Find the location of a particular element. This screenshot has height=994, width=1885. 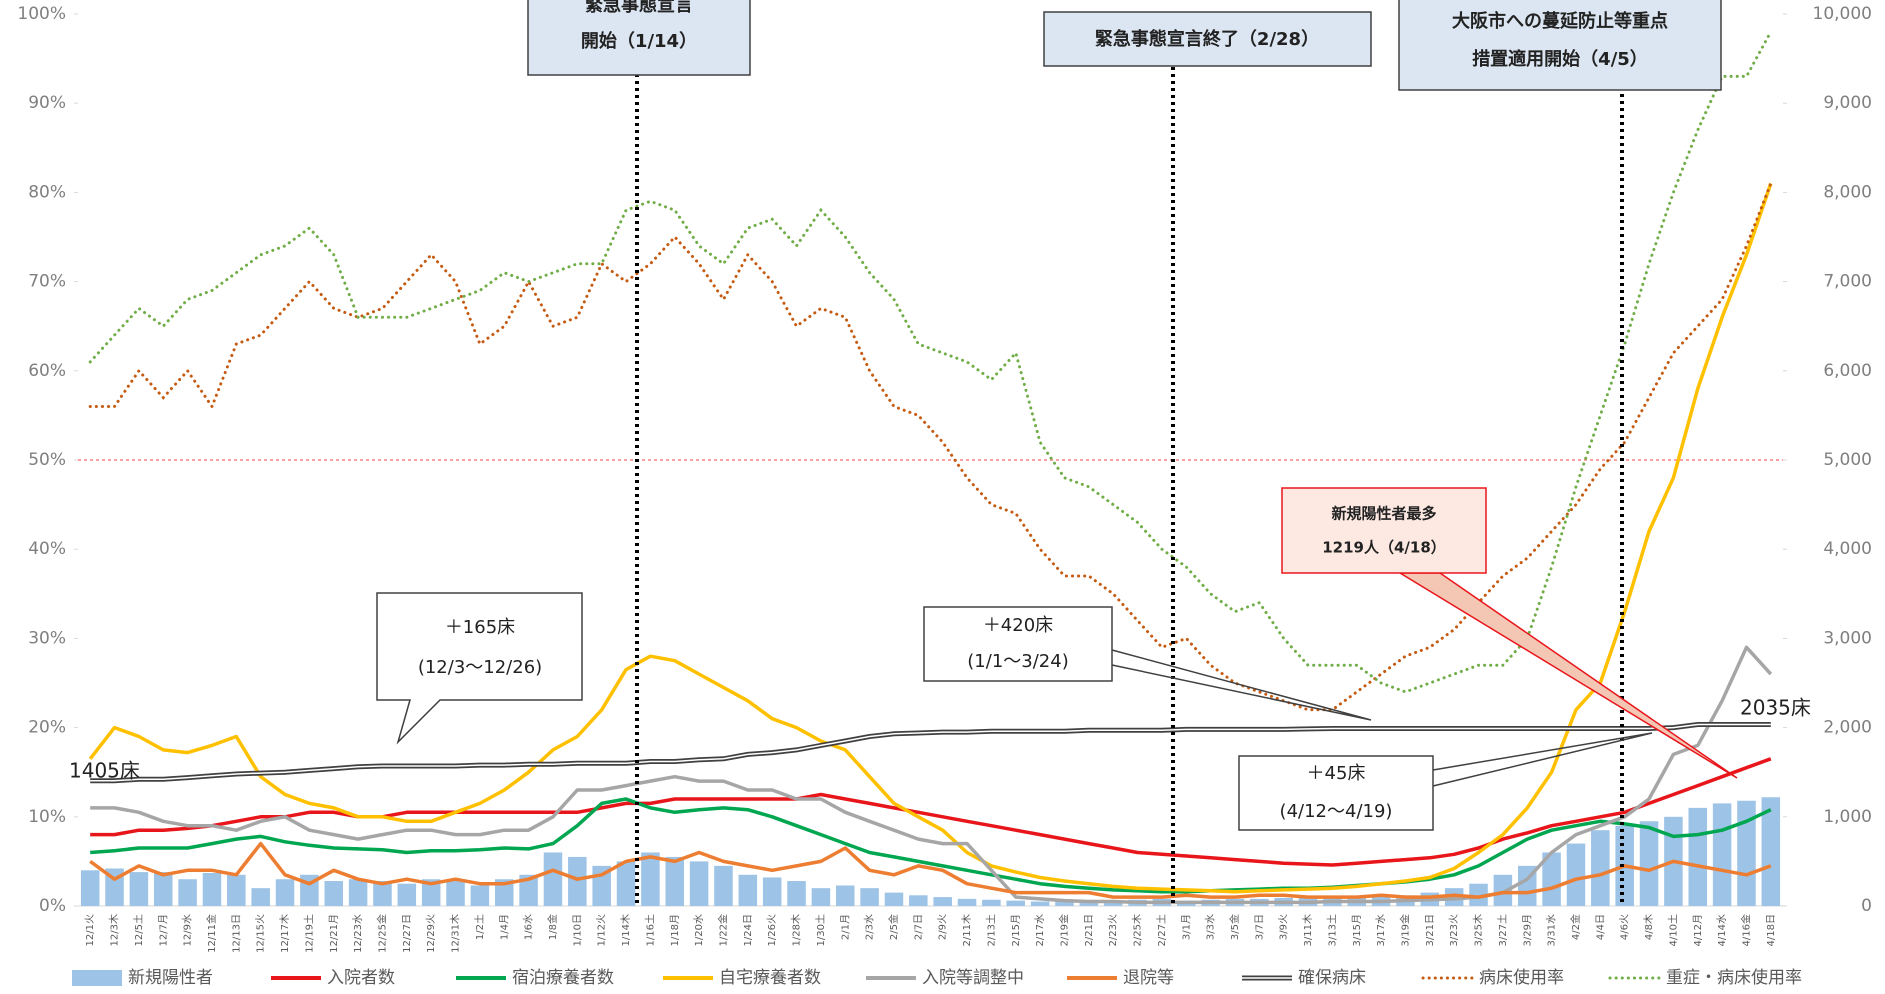

annotation-text: (4/12～4/19) is located at coordinates (1336, 811).